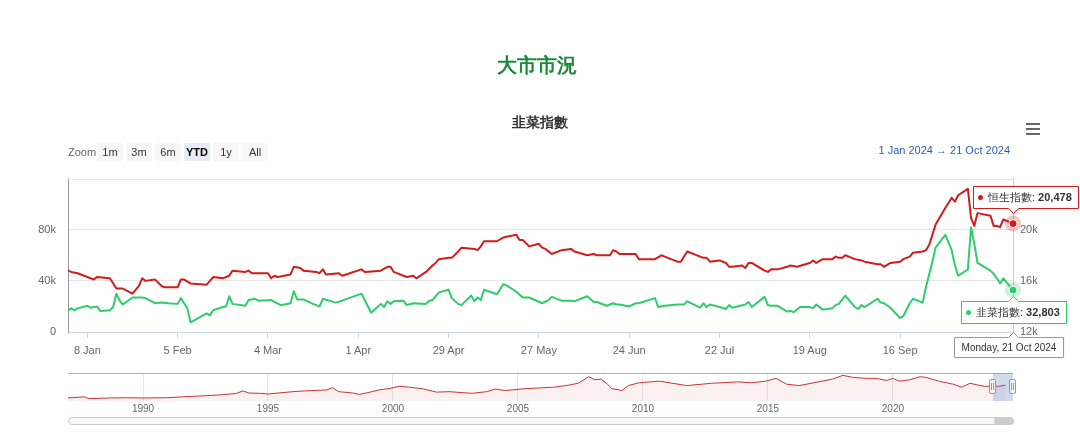 Image resolution: width=1080 pixels, height=435 pixels. What do you see at coordinates (1055, 197) in the screenshot?
I see `data-label: 20,478` at bounding box center [1055, 197].